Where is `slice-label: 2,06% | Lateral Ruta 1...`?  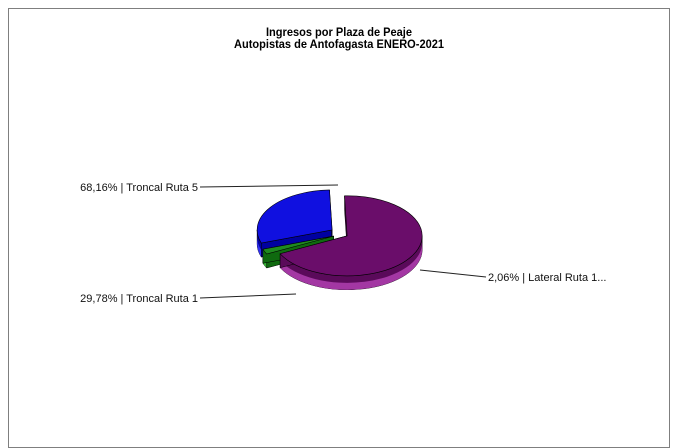 slice-label: 2,06% | Lateral Ruta 1... is located at coordinates (547, 278).